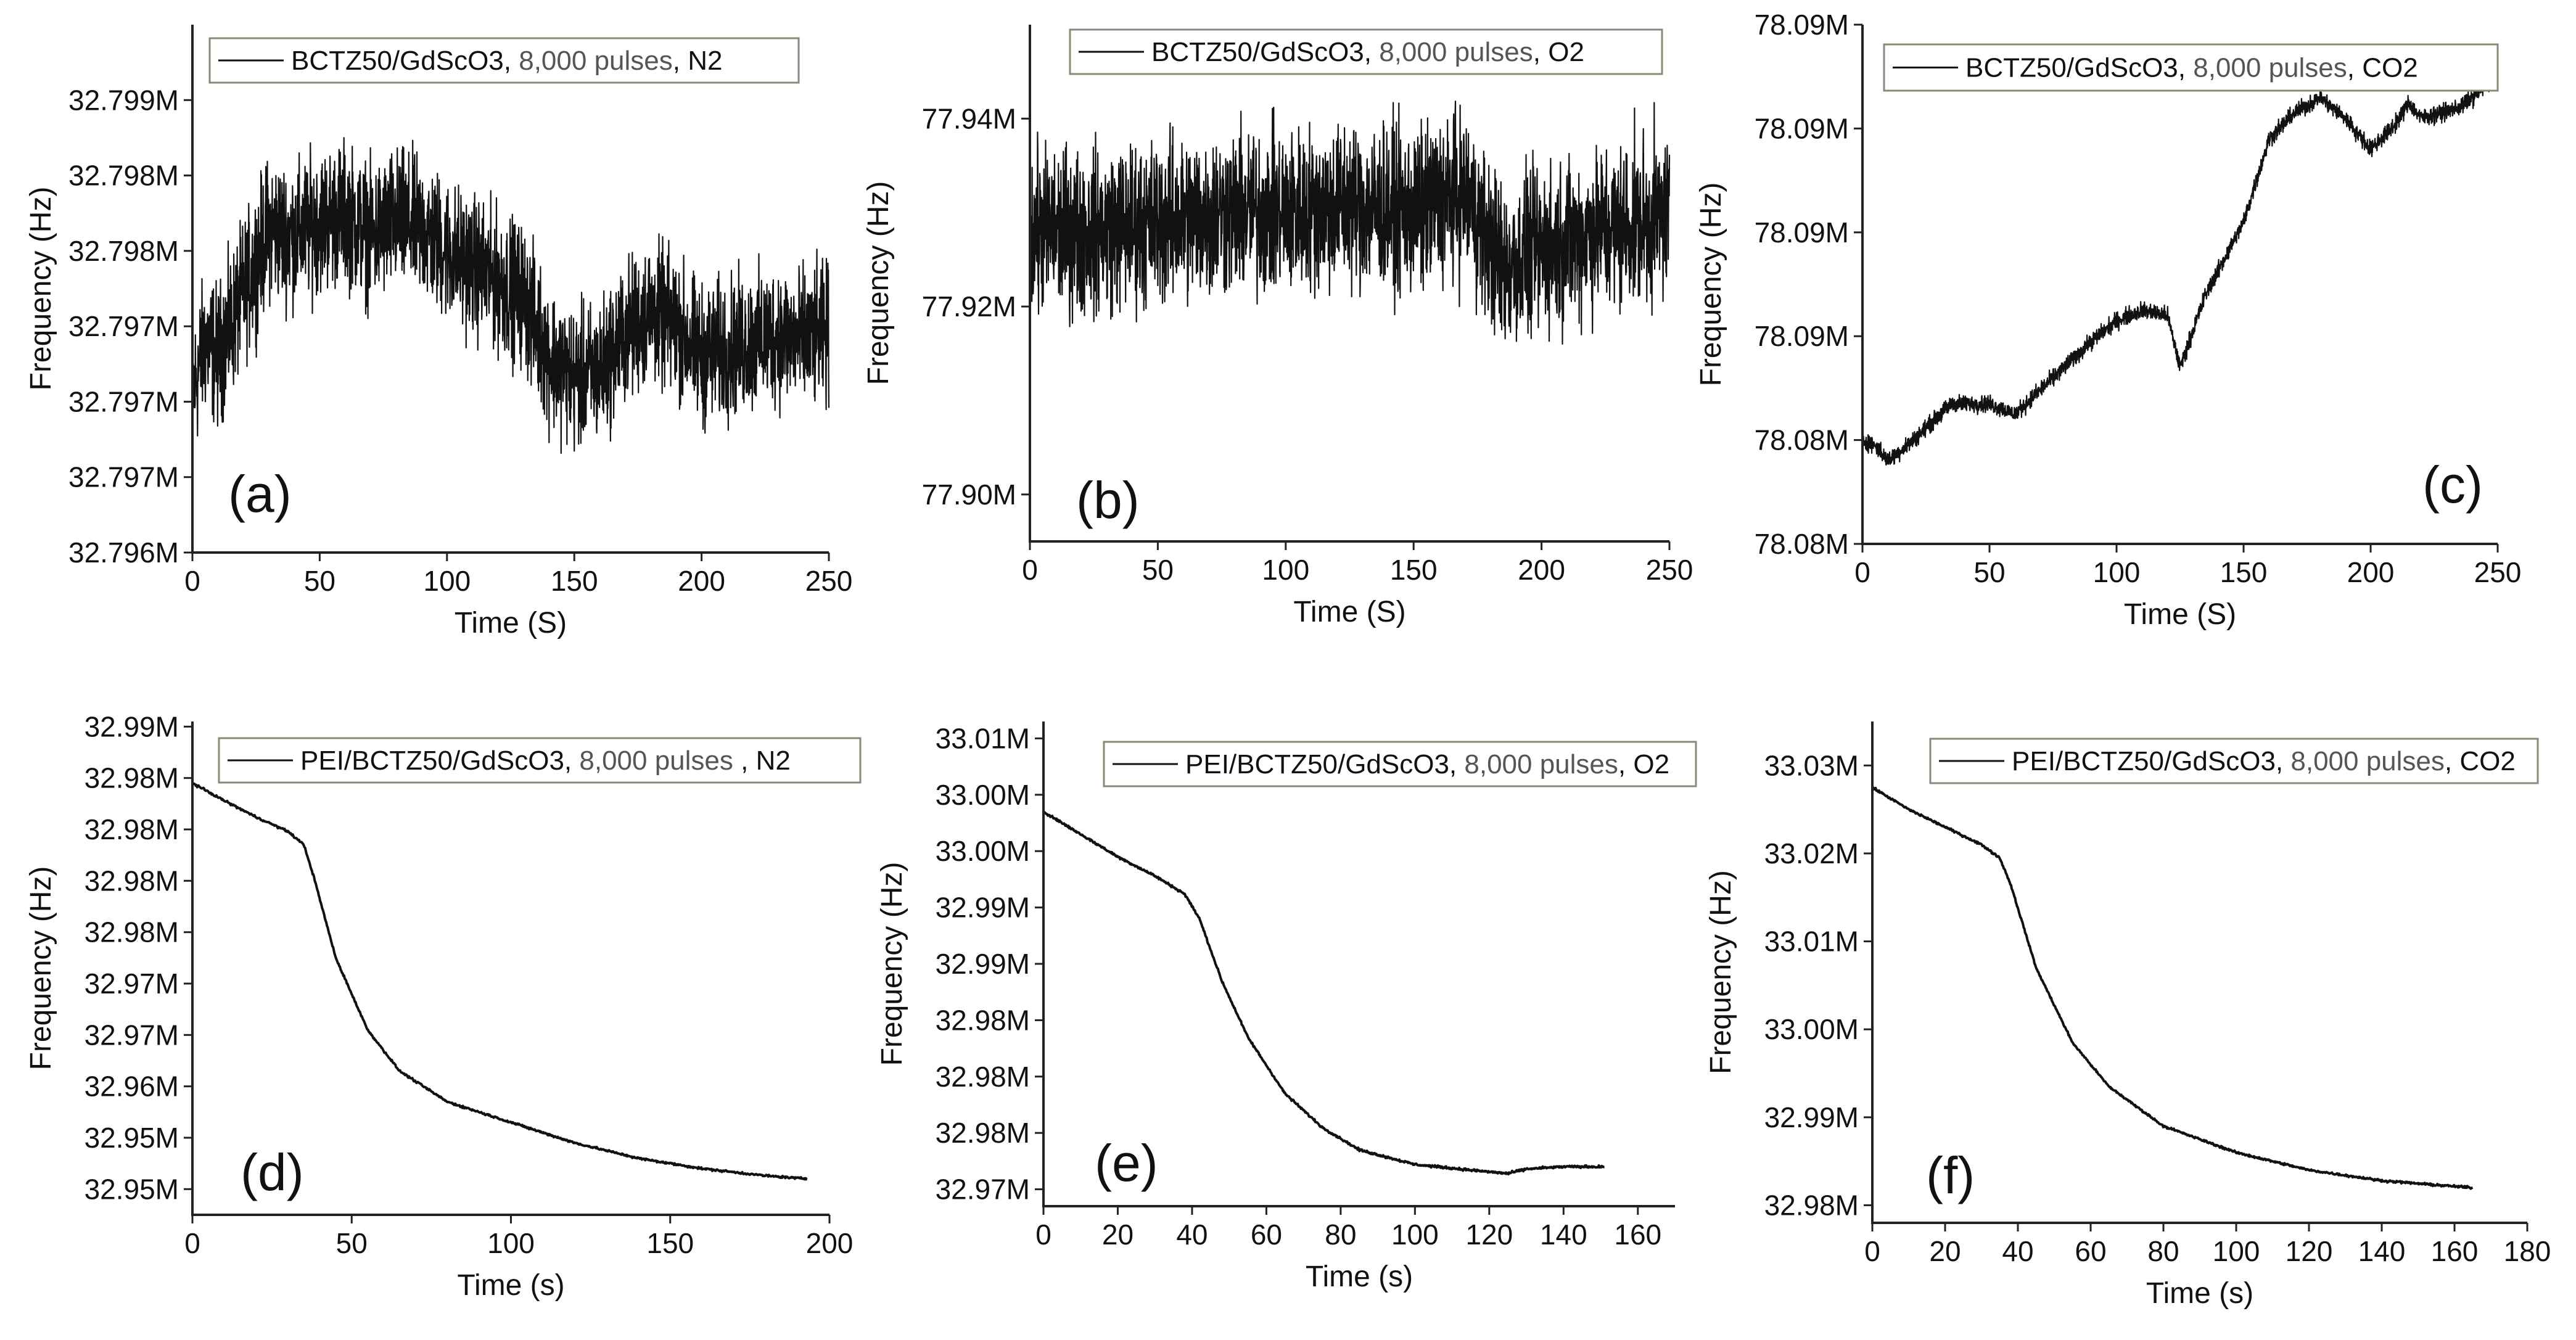  I want to click on x-tick-label: 250, so click(2498, 572).